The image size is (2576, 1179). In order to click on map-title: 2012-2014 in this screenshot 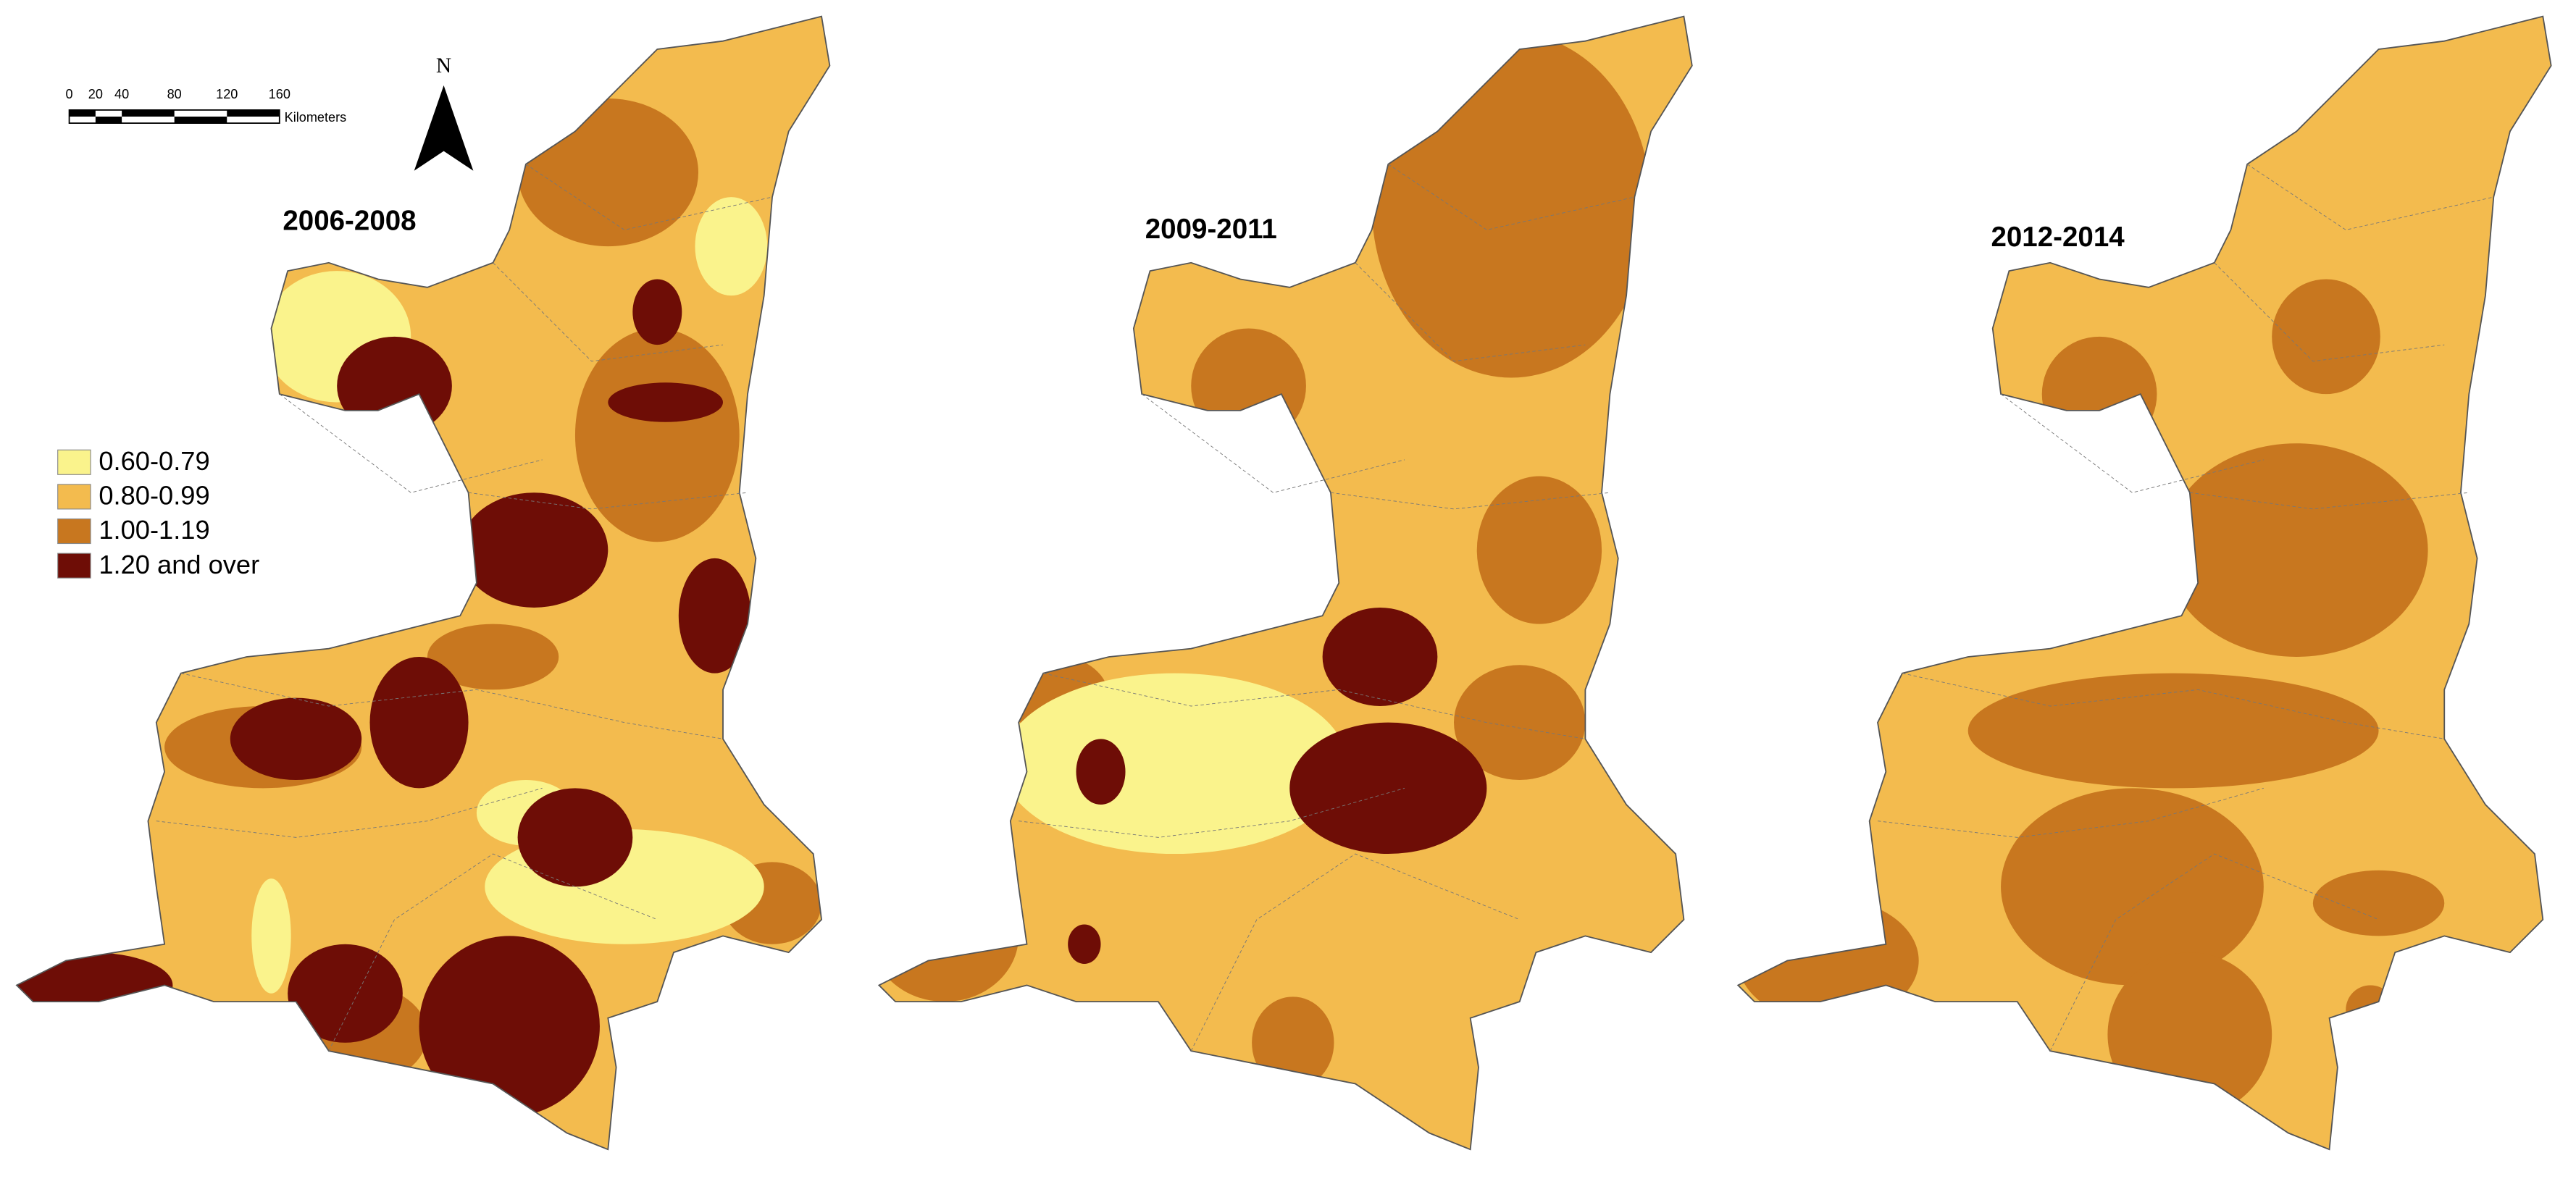, I will do `click(2058, 237)`.